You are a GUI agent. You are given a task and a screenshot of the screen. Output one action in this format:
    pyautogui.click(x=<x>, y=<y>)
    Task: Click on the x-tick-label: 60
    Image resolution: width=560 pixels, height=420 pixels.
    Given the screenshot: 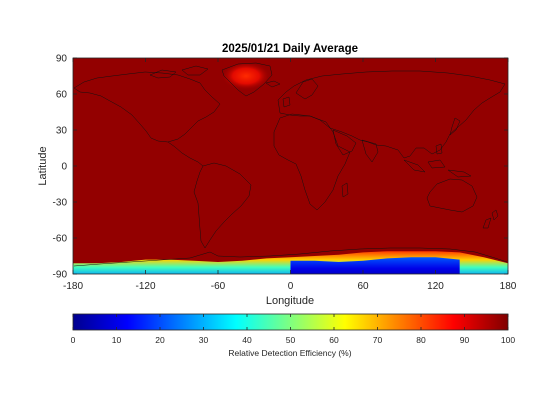 What is the action you would take?
    pyautogui.click(x=363, y=286)
    